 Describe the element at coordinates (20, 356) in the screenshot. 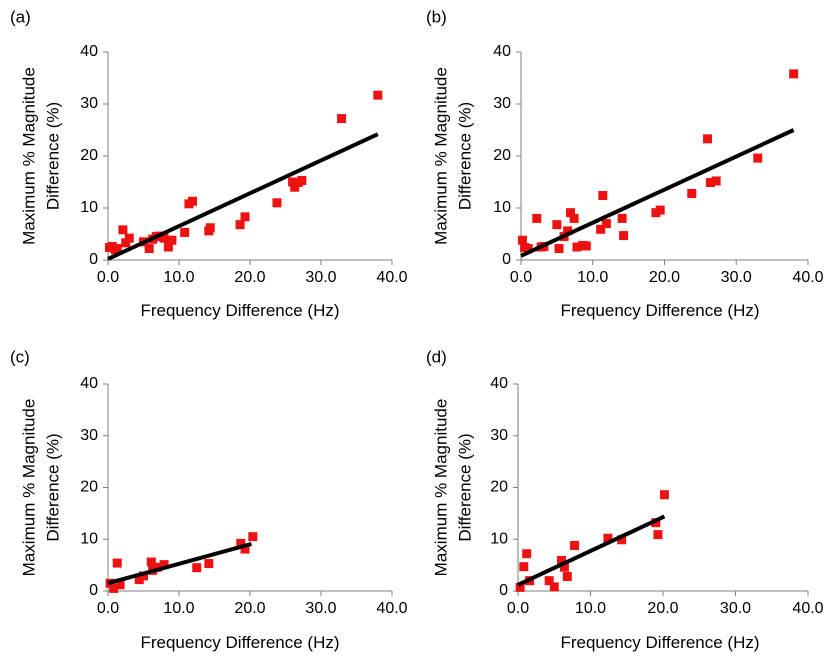

I see `panel-label: (c)` at that location.